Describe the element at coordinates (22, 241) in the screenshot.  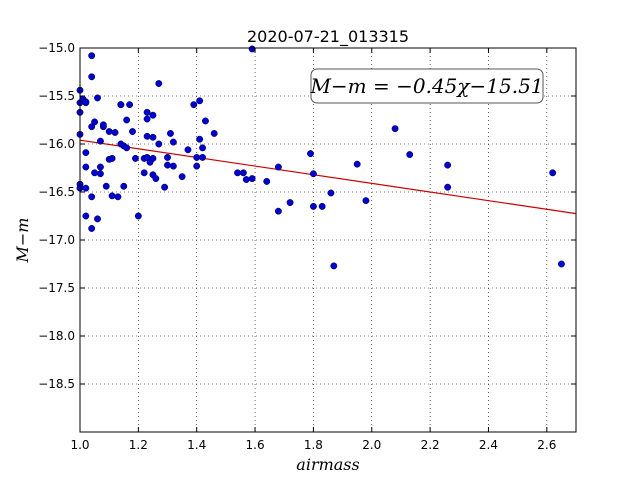
I see `y-axis-label: M−m` at that location.